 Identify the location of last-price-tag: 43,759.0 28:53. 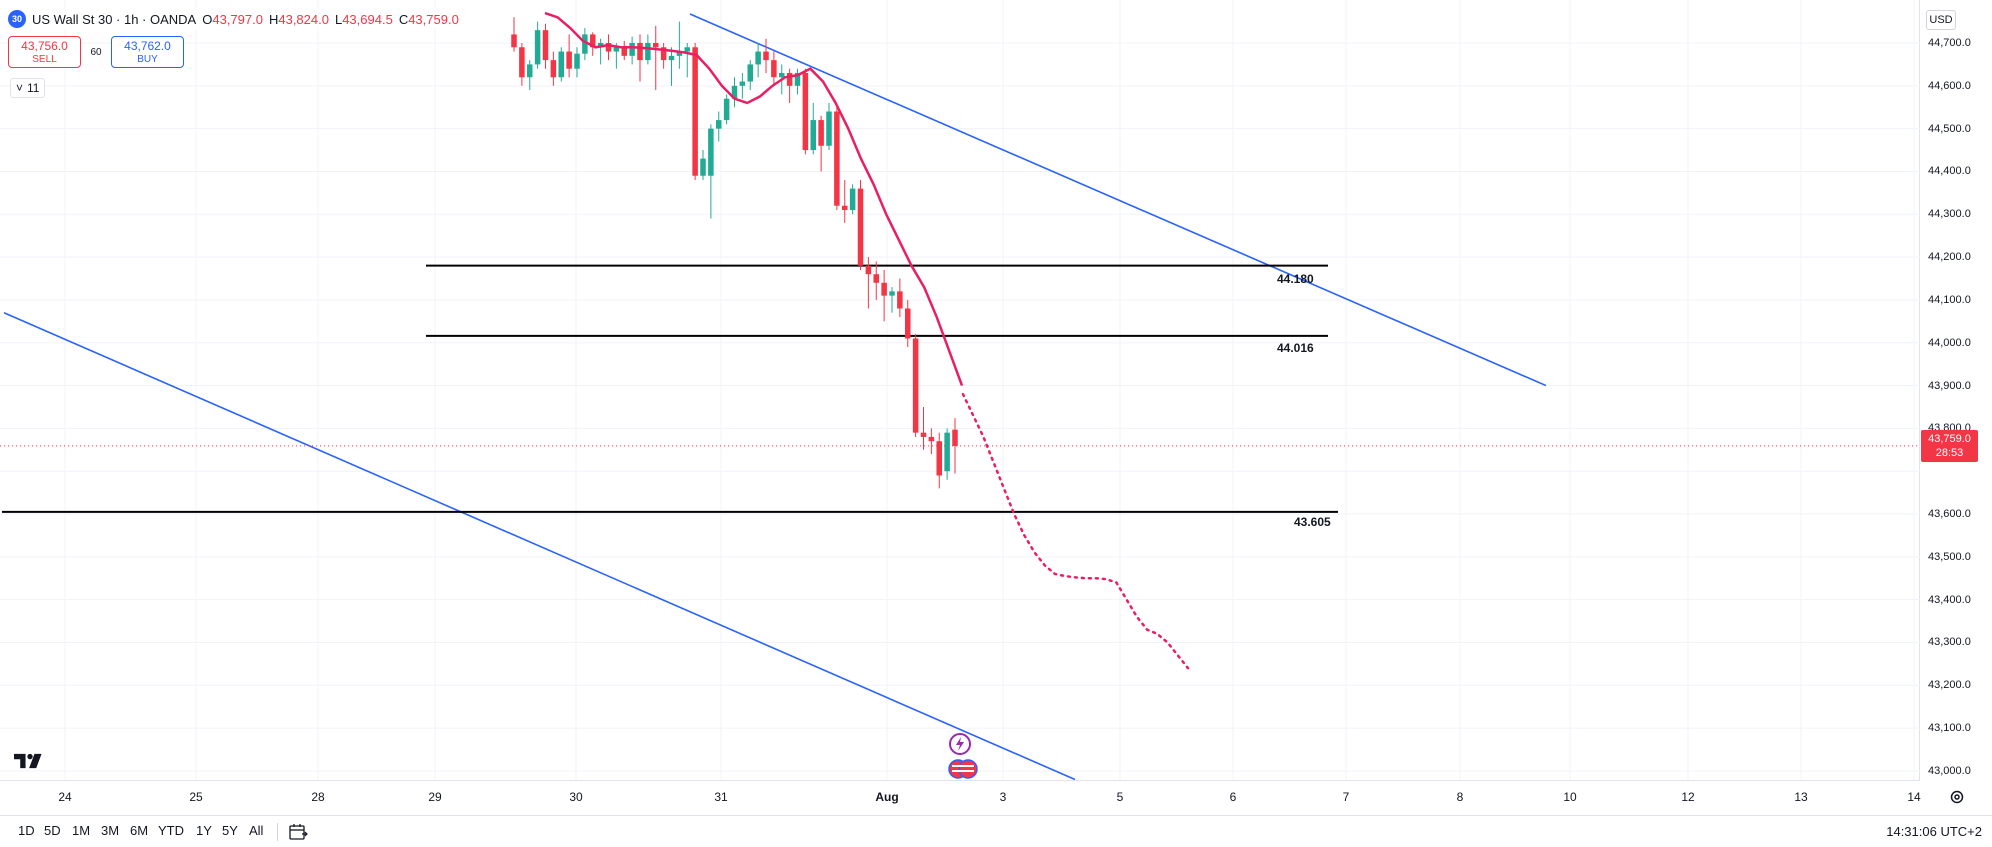
(1949, 445).